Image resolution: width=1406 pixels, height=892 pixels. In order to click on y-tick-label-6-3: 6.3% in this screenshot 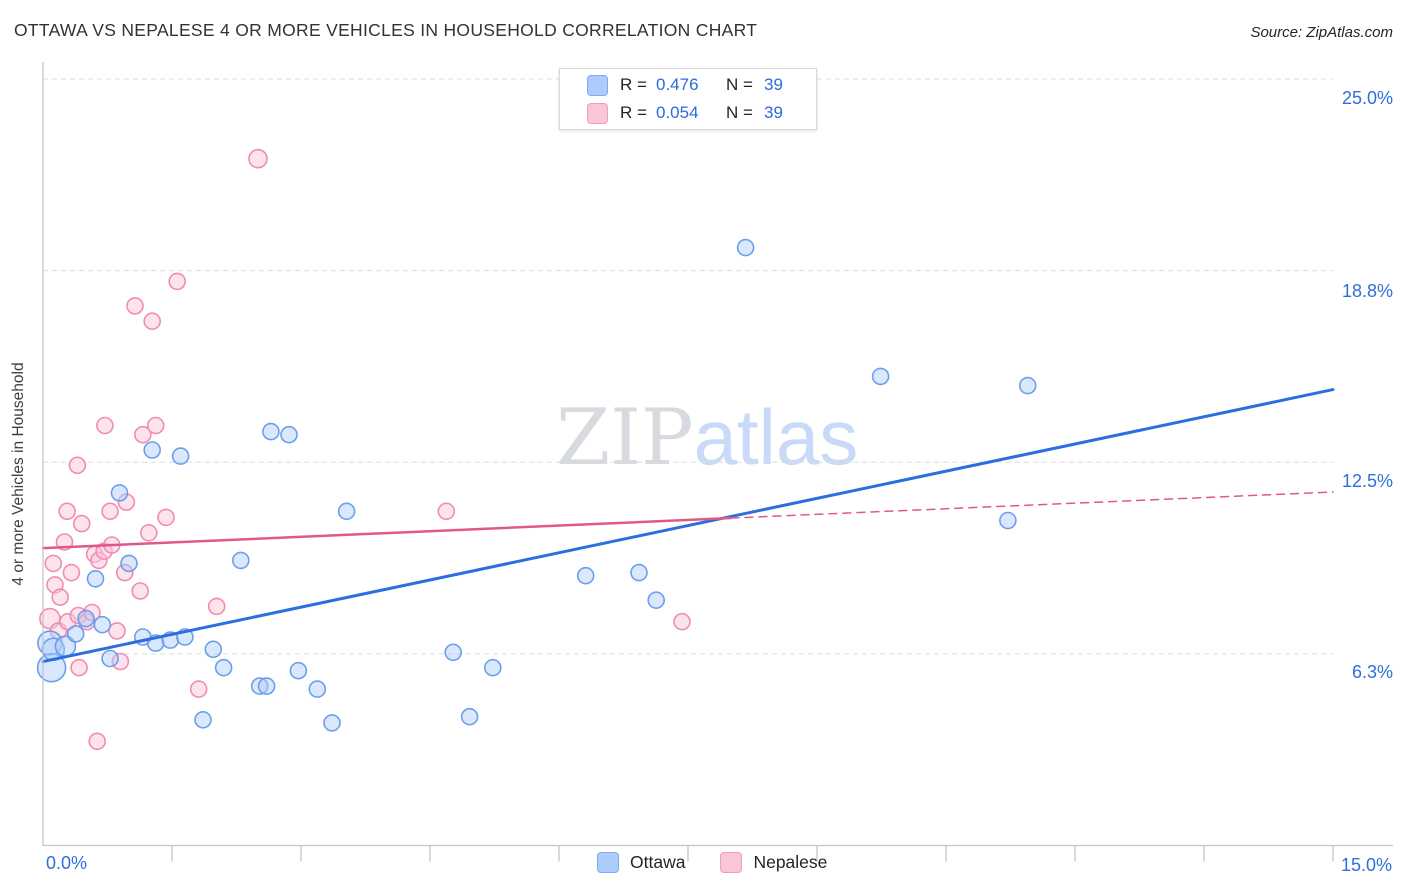, I will do `click(1372, 672)`.